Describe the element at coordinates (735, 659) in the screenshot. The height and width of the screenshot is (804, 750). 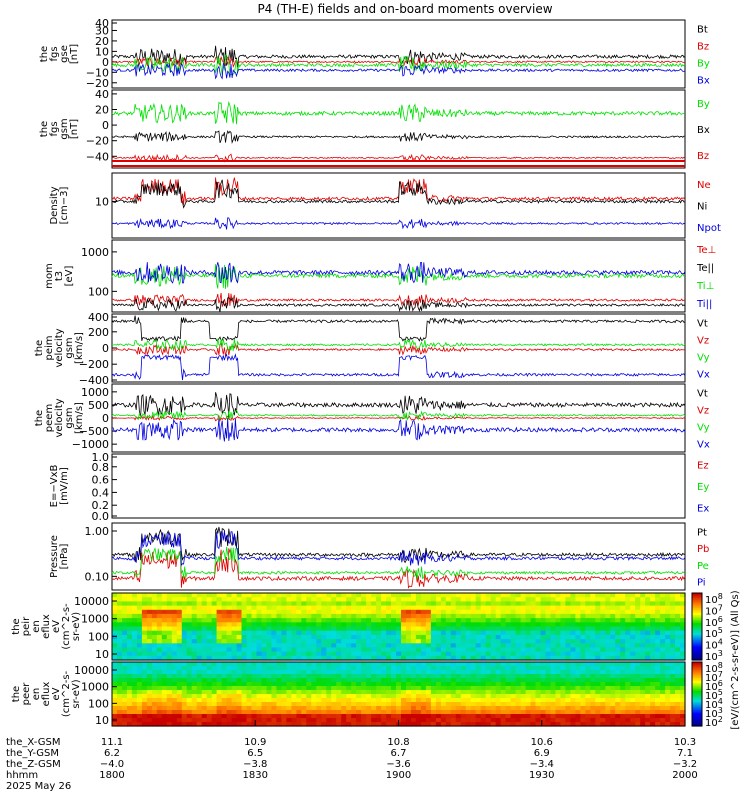
I see `colorbar-label-text: [eV/(cm^2-s-sr-eV)] (All Qs)` at that location.